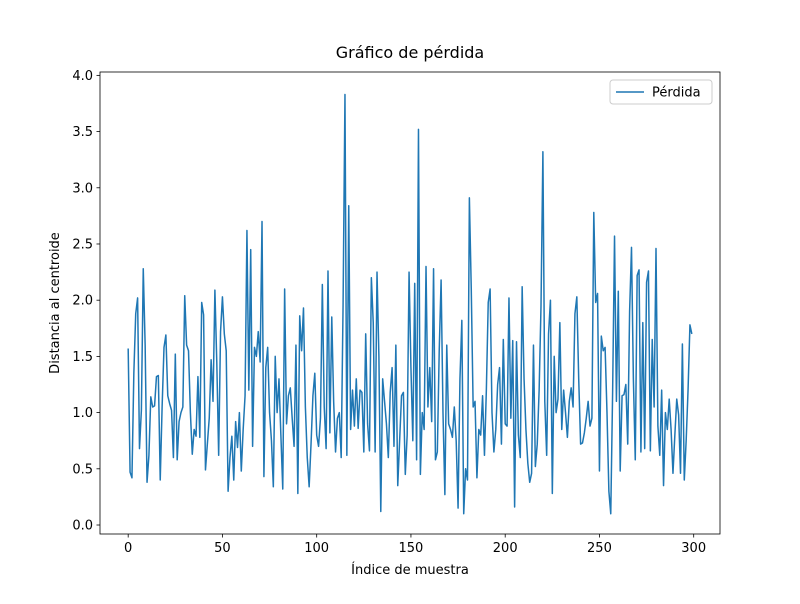 The height and width of the screenshot is (604, 800). What do you see at coordinates (128, 548) in the screenshot?
I see `x-tick-label: 0` at bounding box center [128, 548].